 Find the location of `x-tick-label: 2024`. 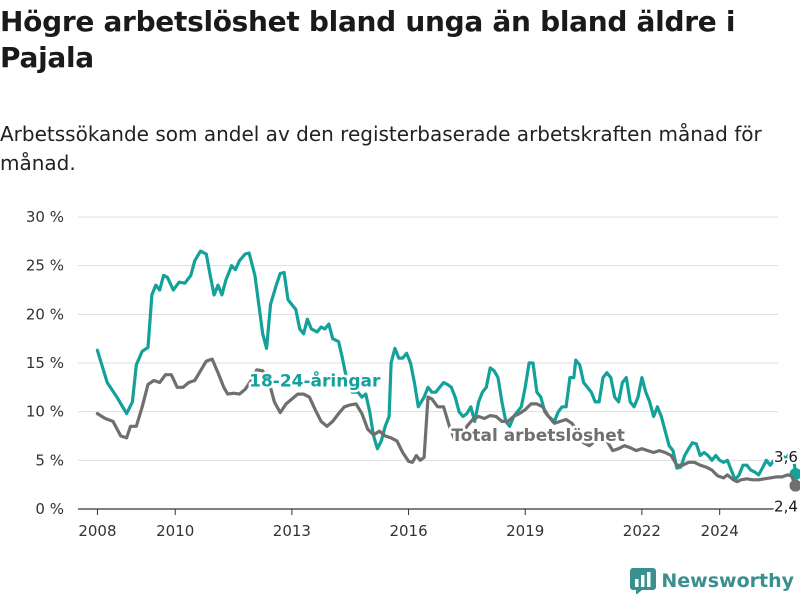

x-tick-label: 2024 is located at coordinates (720, 531).